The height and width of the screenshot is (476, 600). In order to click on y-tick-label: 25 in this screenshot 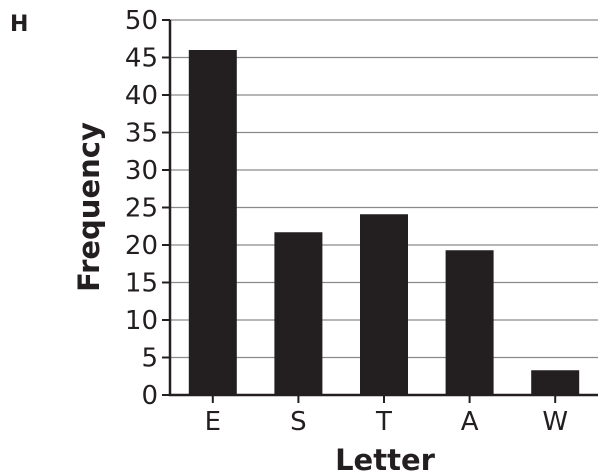, I will do `click(141, 209)`.